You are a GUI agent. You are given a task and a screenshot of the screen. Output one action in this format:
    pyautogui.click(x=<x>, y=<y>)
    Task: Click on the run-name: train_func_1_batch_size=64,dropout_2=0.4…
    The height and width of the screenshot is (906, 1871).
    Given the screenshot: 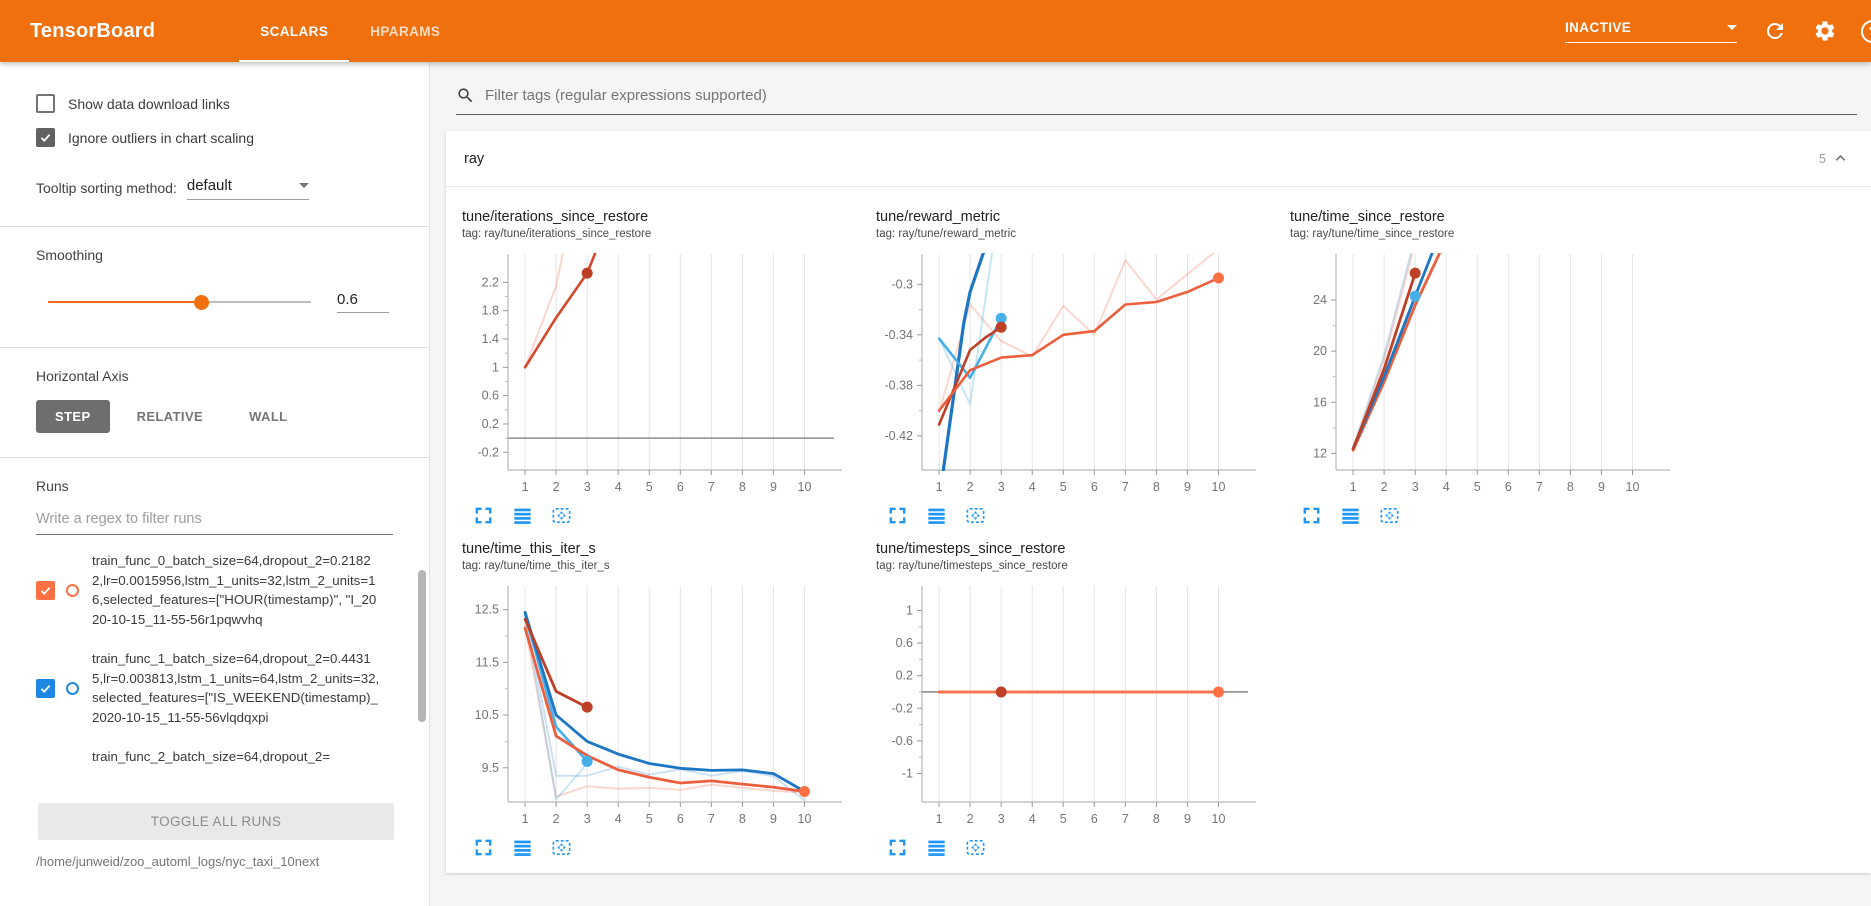 What is the action you would take?
    pyautogui.click(x=236, y=688)
    